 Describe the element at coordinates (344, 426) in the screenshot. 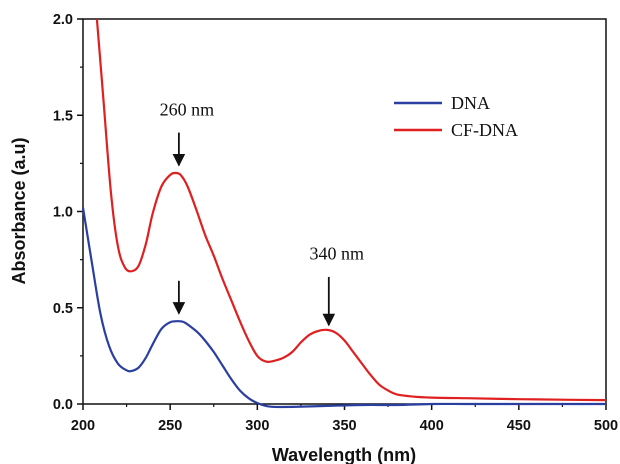

I see `x-tick-label: 350` at that location.